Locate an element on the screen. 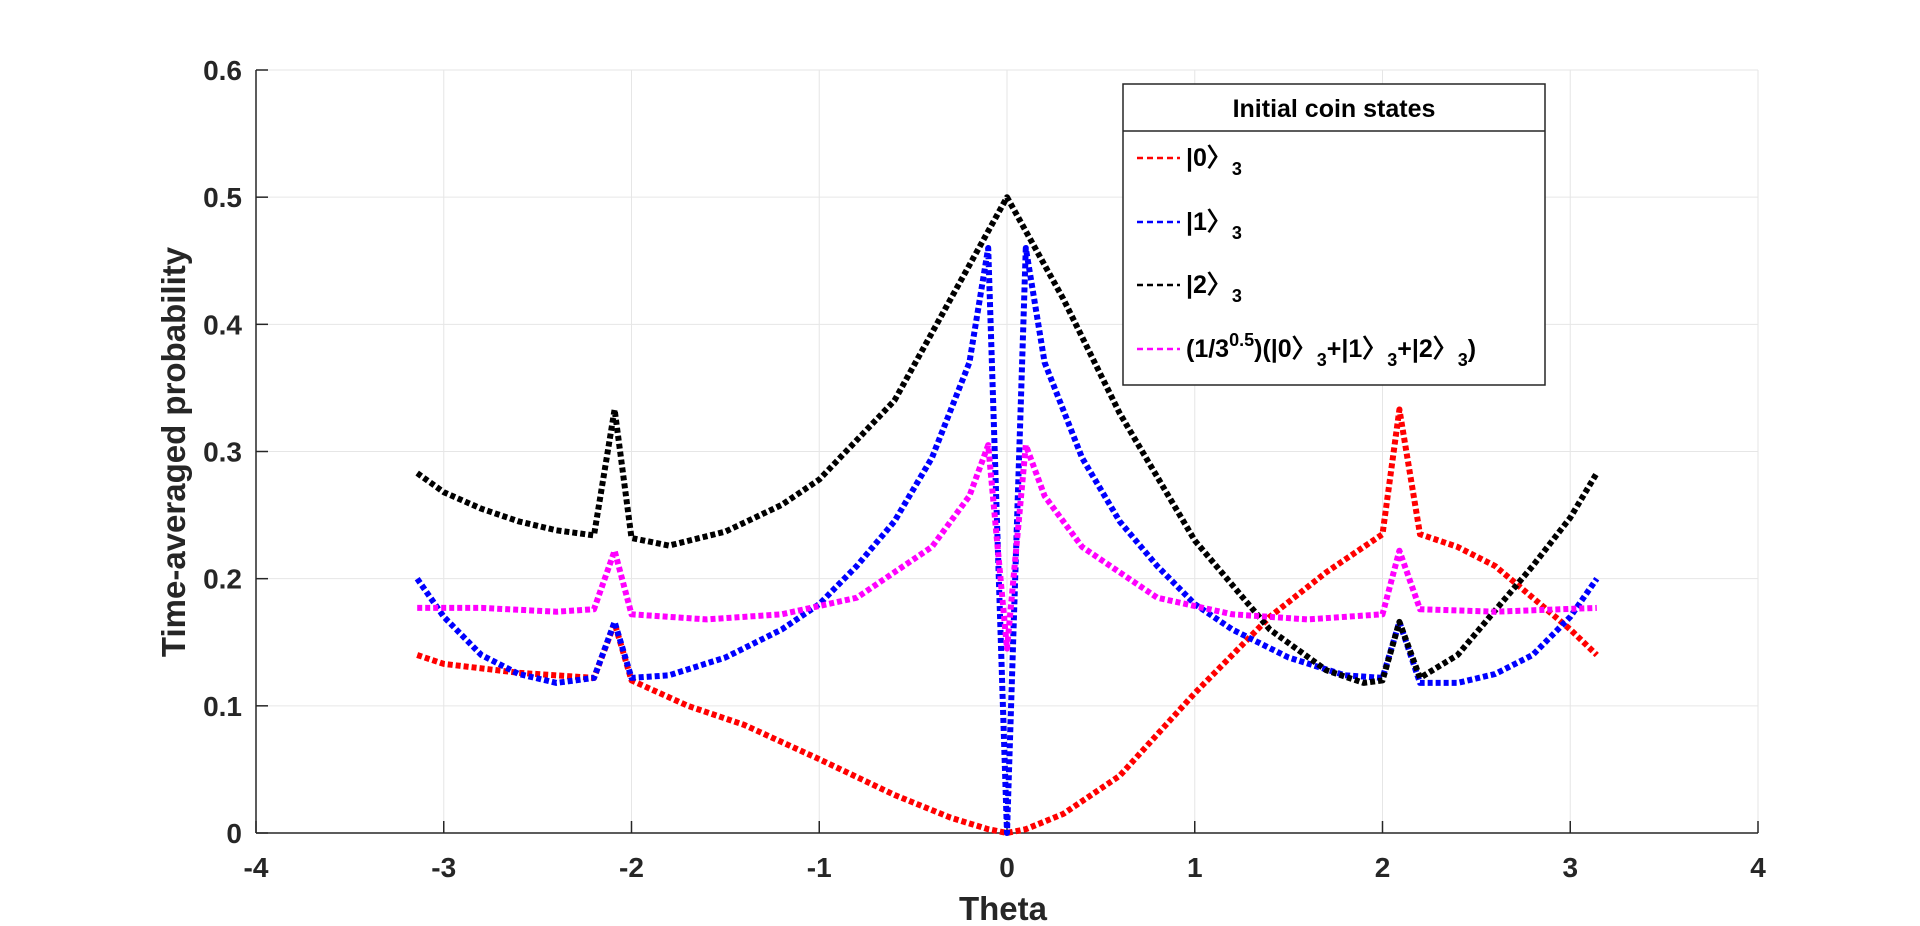  x-tick-label: 1 is located at coordinates (1195, 867).